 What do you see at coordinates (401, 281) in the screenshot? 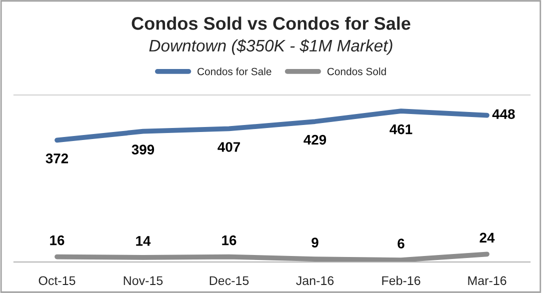
I see `x-tick-label: Feb-16` at bounding box center [401, 281].